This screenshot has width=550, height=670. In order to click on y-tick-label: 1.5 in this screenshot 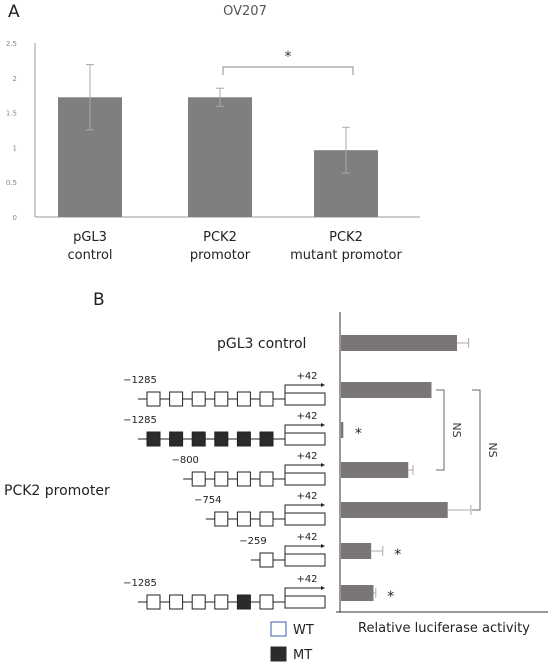, I will do `click(11, 114)`.